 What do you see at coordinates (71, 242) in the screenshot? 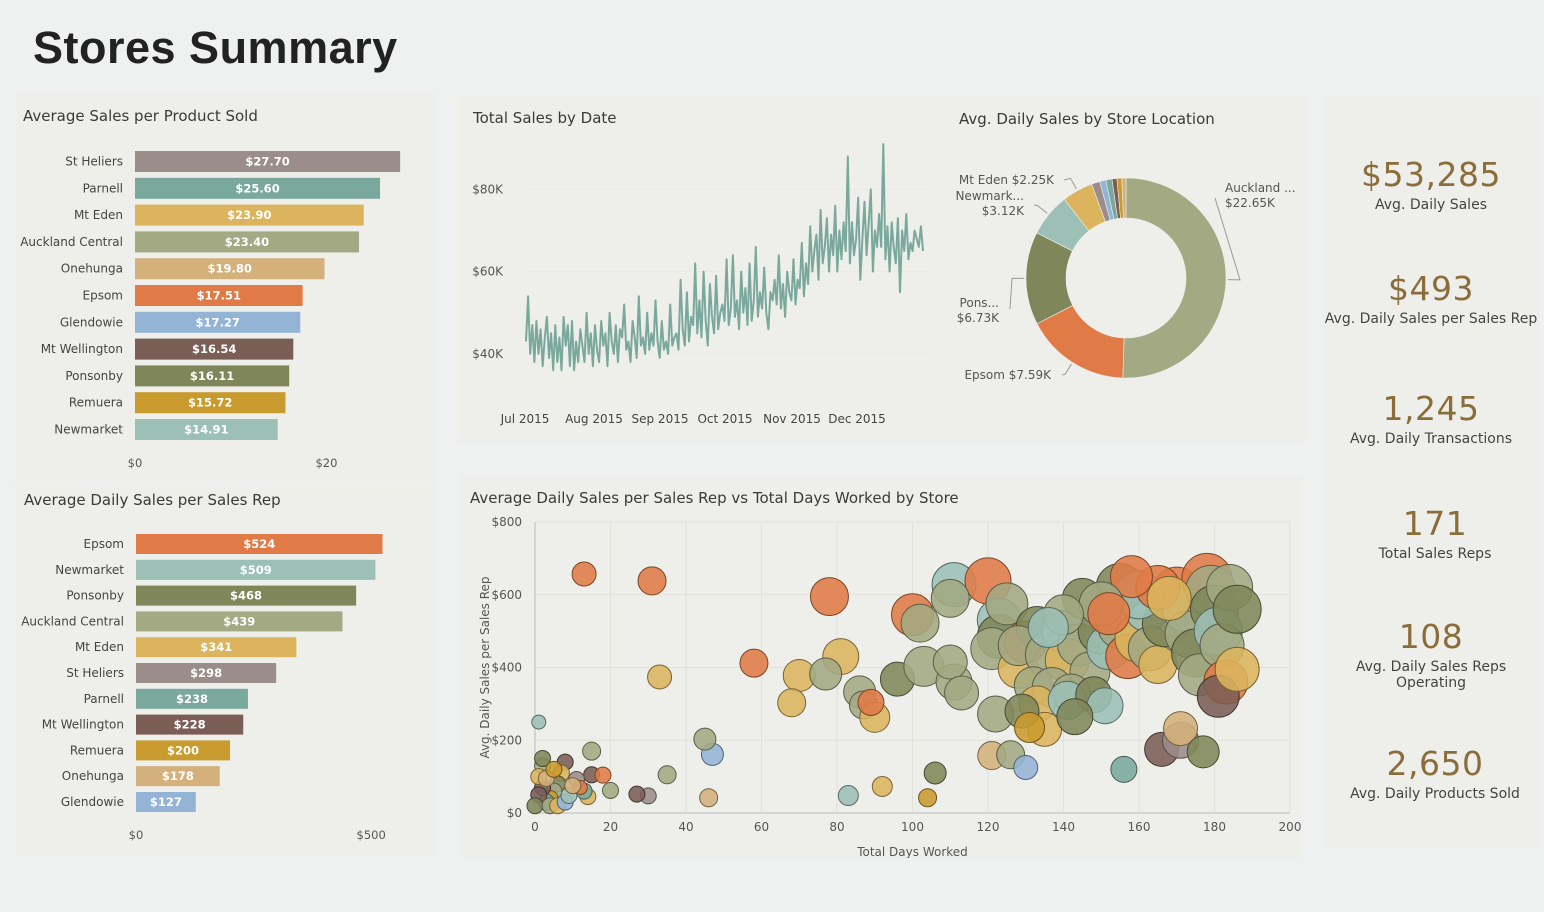
I see `bar-category-label: Auckland Central` at bounding box center [71, 242].